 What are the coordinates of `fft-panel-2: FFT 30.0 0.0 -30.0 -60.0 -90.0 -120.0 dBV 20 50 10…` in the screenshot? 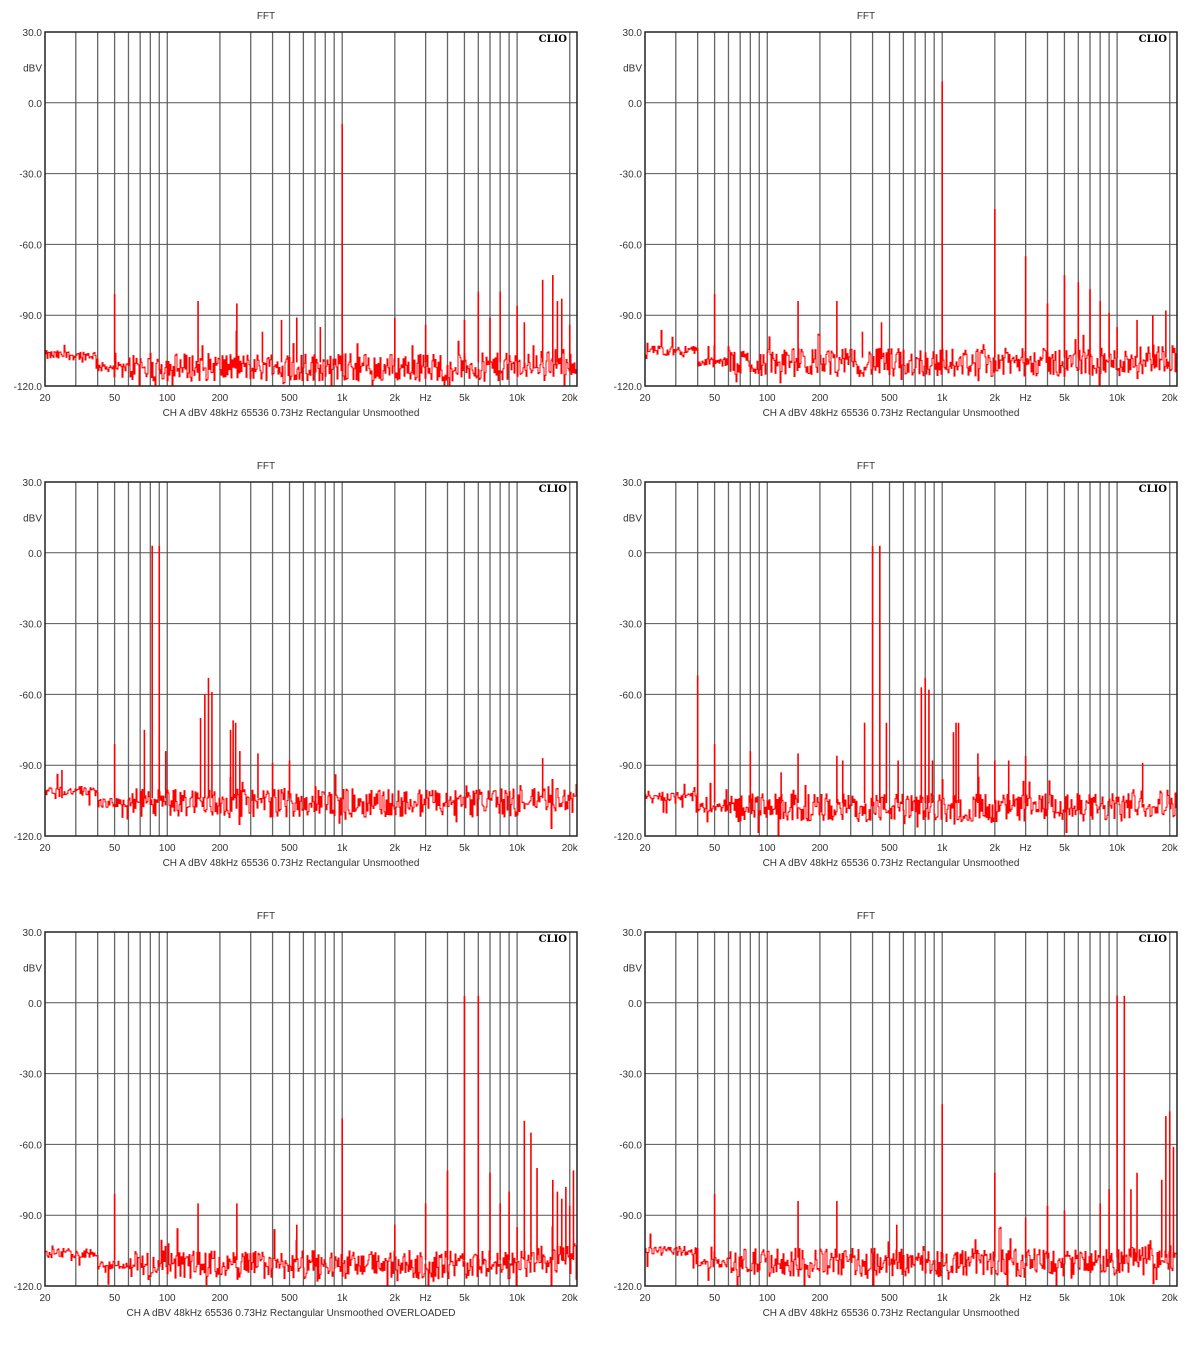 It's located at (896, 215).